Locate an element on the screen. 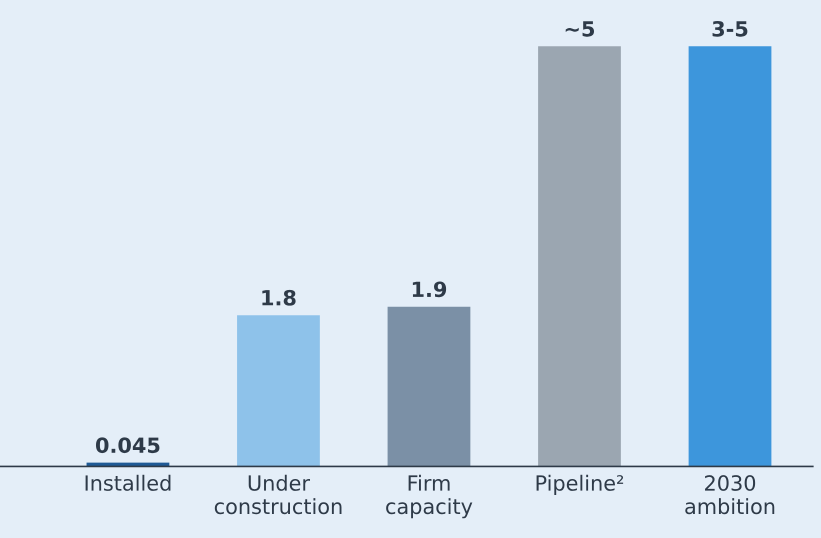 The width and height of the screenshot is (821, 538). data-label: 3-5 is located at coordinates (730, 28).